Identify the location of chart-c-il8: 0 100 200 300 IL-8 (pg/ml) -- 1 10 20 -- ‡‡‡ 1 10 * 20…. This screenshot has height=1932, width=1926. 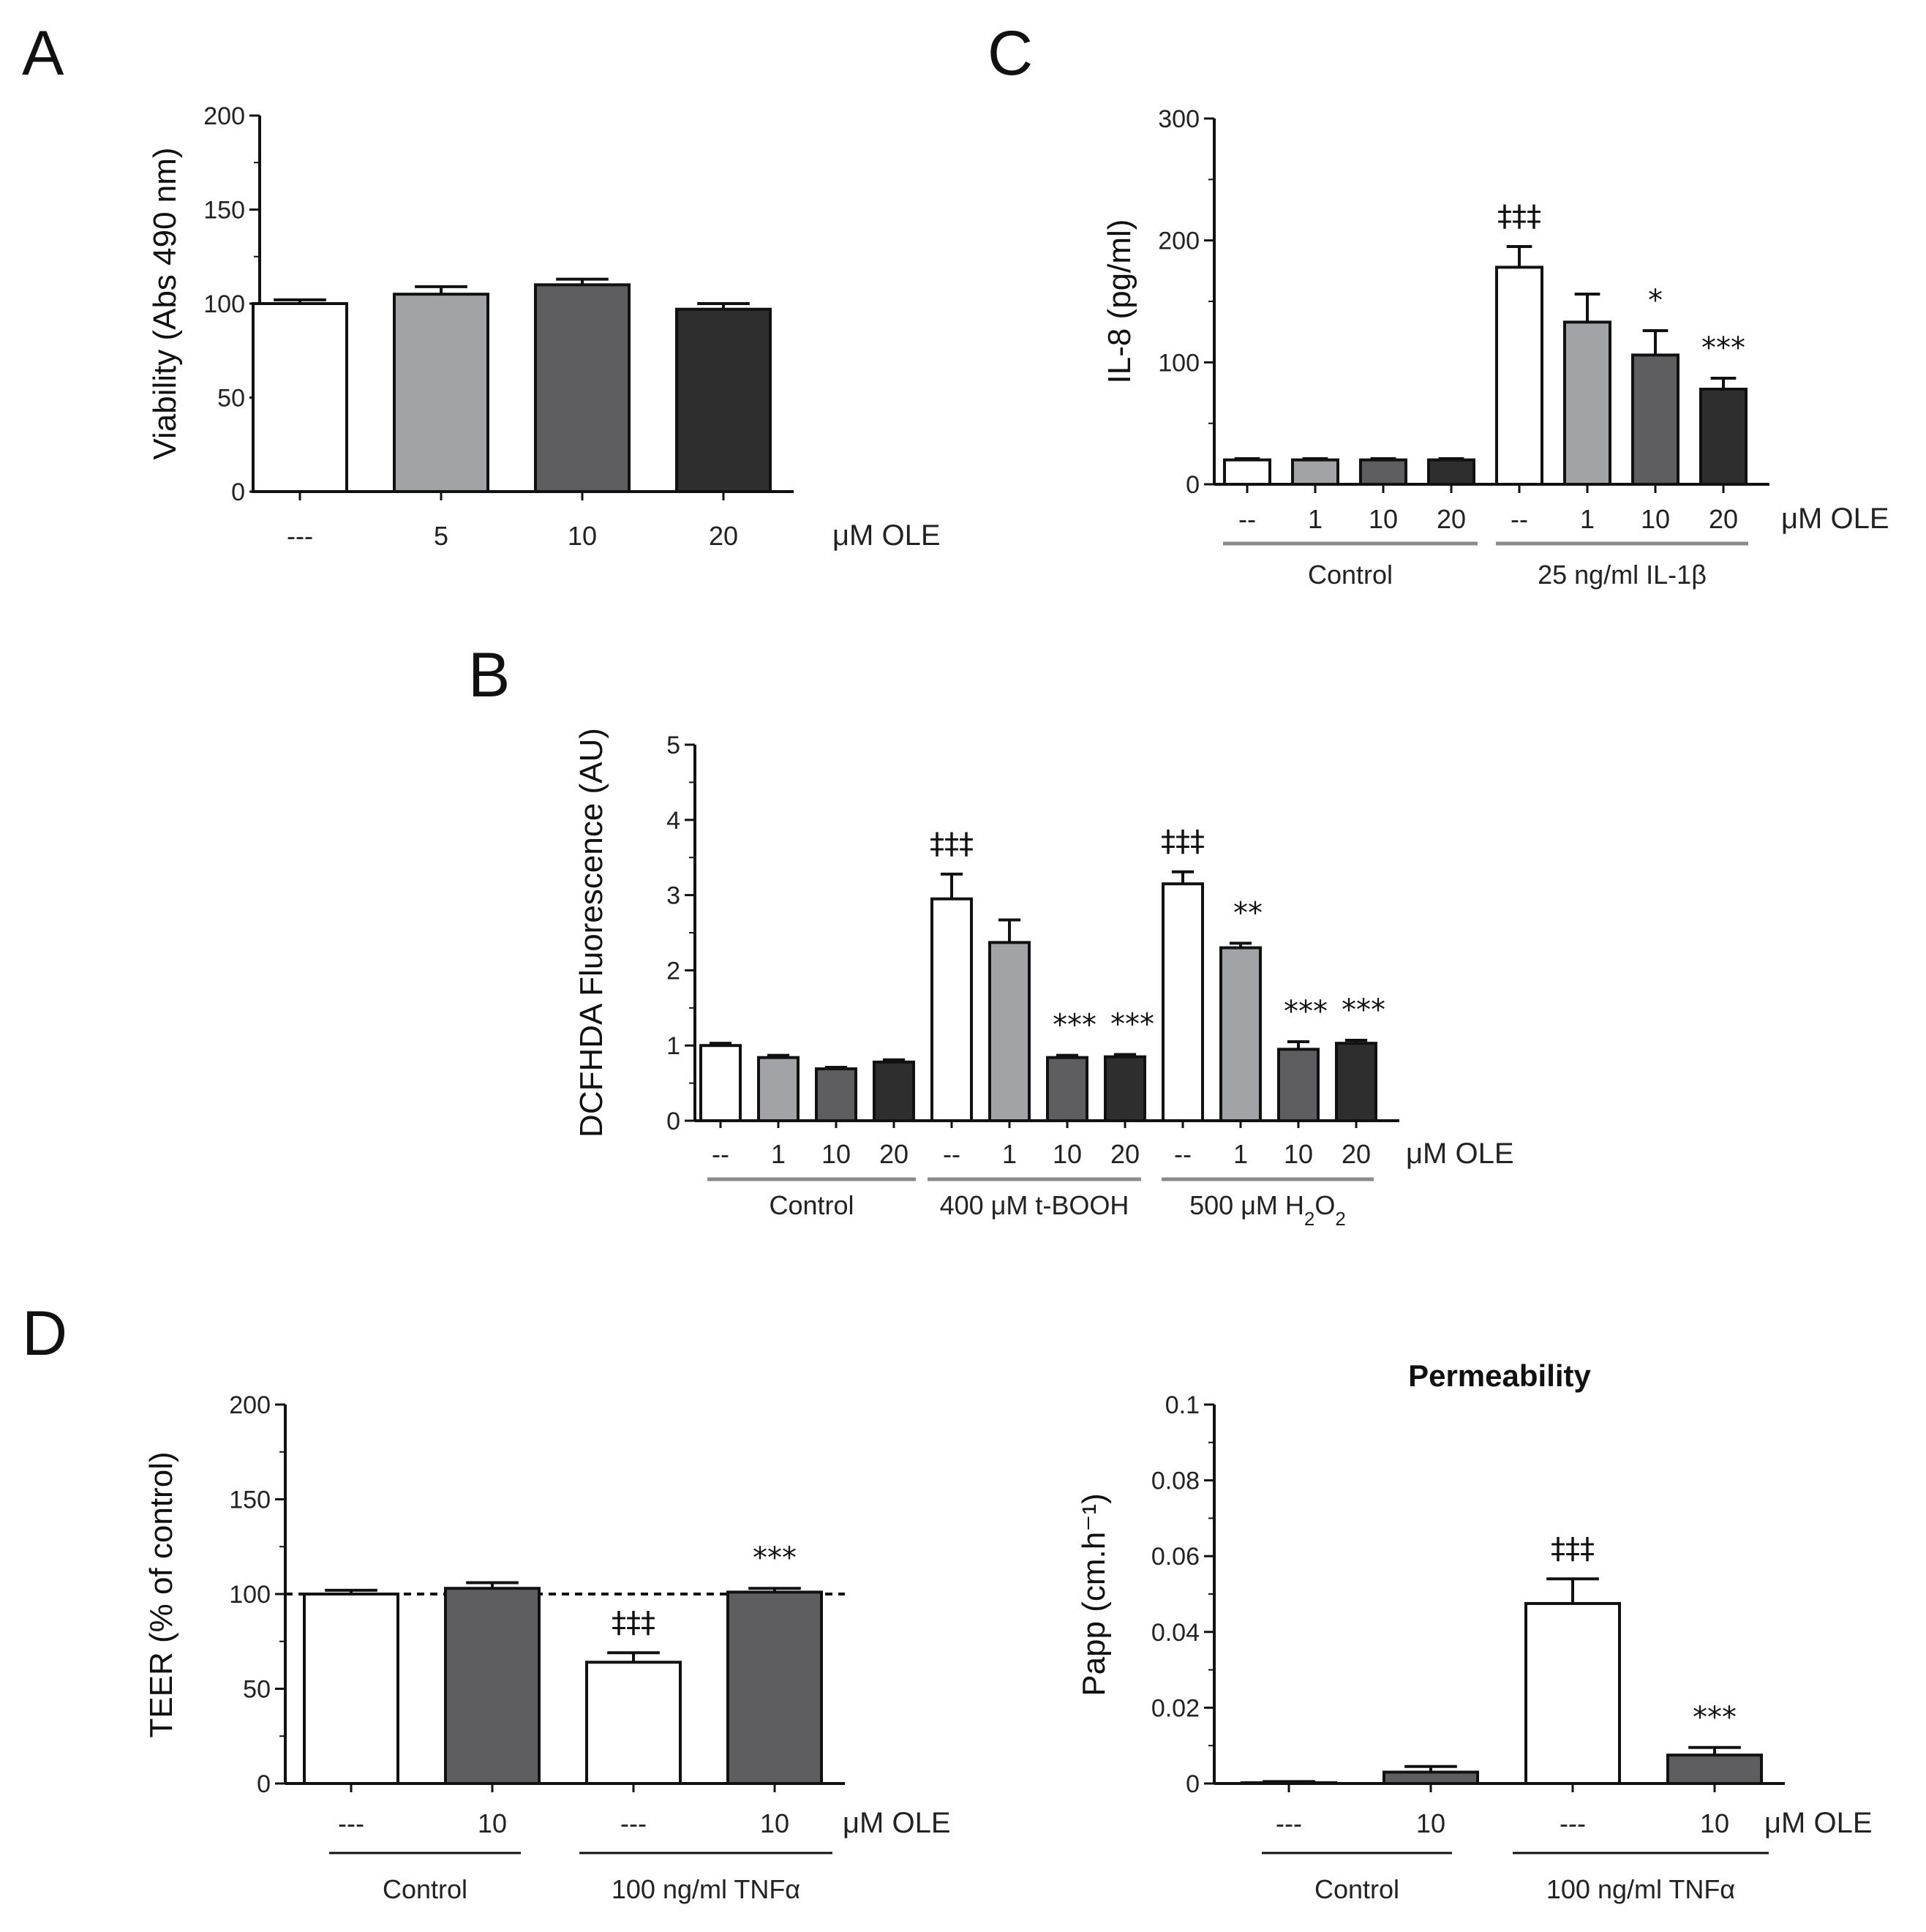
(1495, 347).